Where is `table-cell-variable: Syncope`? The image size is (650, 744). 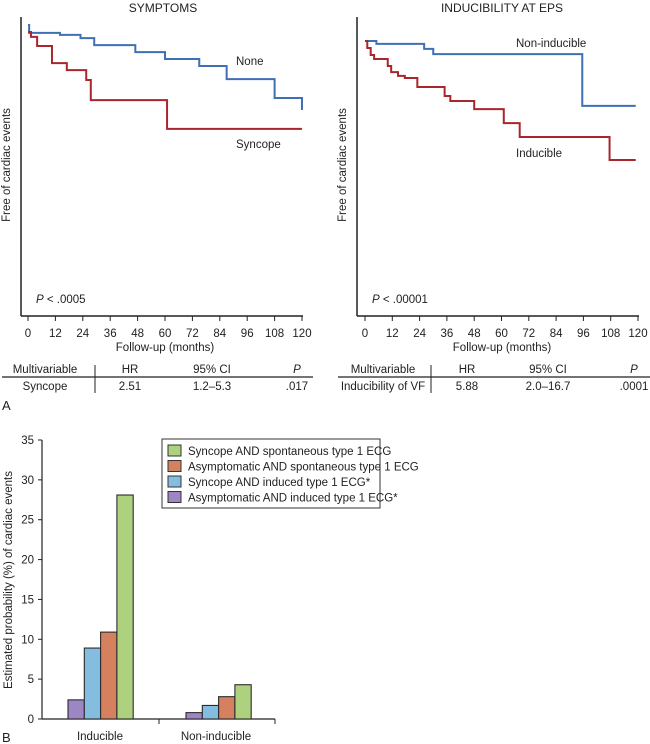
table-cell-variable: Syncope is located at coordinates (45, 387).